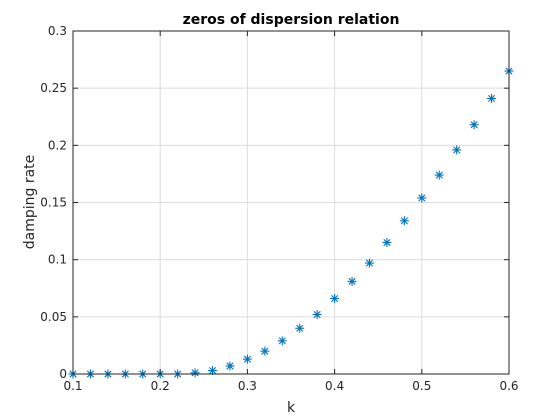  What do you see at coordinates (57, 31) in the screenshot?
I see `y-tick-label: 0.3` at bounding box center [57, 31].